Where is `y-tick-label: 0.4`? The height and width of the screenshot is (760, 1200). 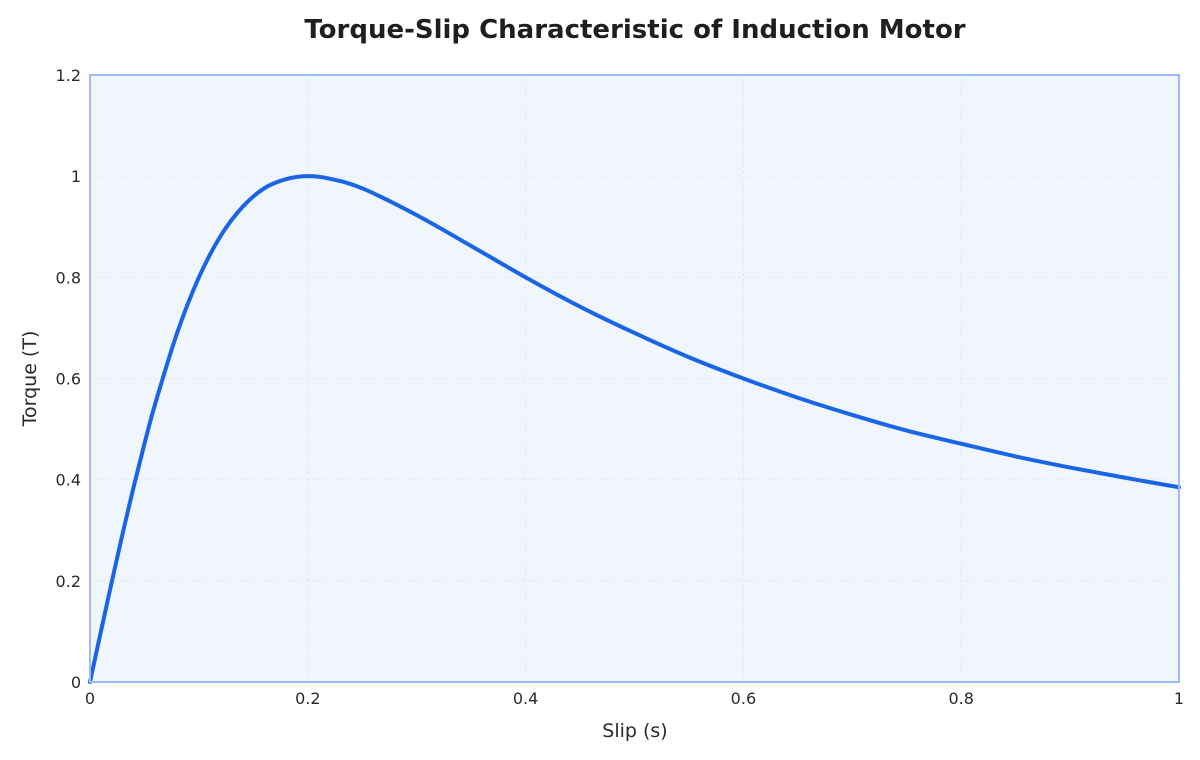 y-tick-label: 0.4 is located at coordinates (68, 480).